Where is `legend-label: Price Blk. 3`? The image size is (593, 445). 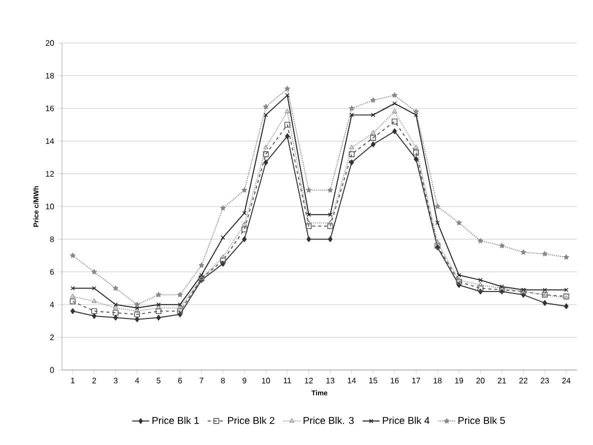 legend-label: Price Blk. 3 is located at coordinates (329, 420).